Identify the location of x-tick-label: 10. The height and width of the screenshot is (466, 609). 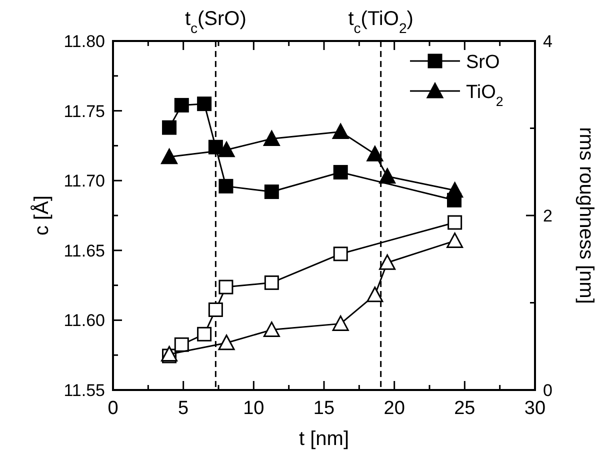
(253, 408).